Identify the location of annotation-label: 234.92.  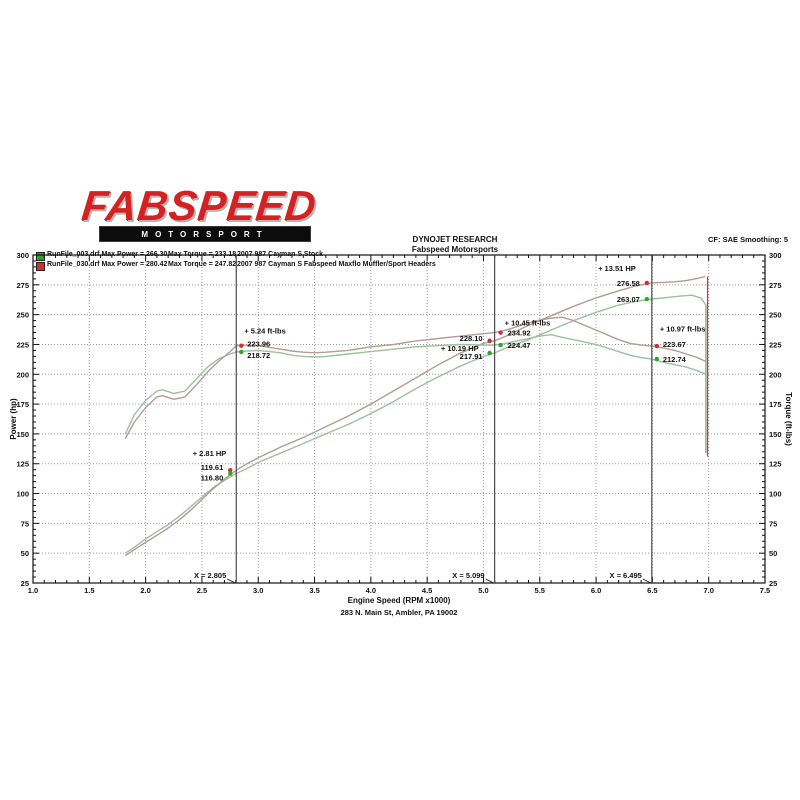
(519, 333).